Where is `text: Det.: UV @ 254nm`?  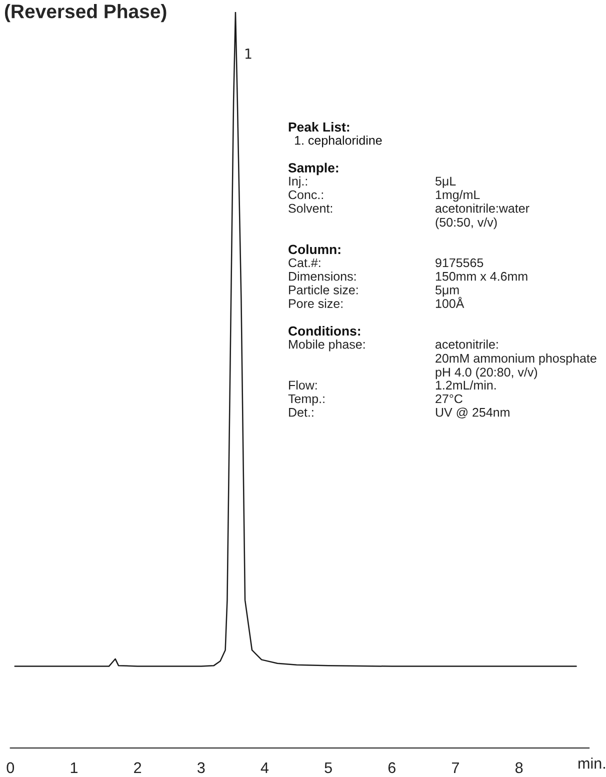 text: Det.: UV @ 254nm is located at coordinates (399, 413).